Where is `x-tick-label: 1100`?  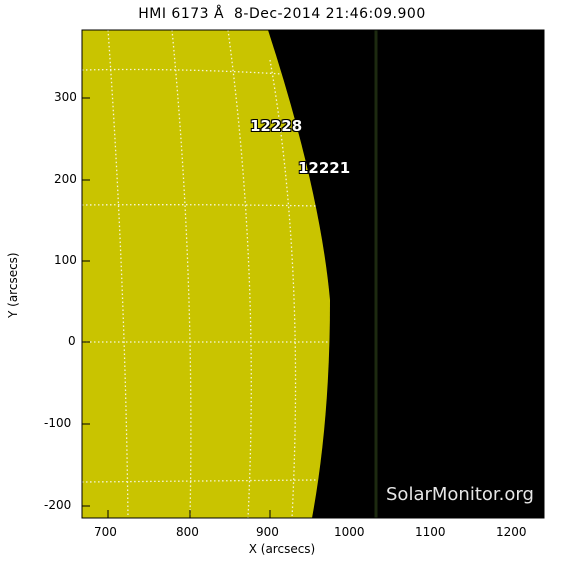 x-tick-label: 1100 is located at coordinates (430, 532).